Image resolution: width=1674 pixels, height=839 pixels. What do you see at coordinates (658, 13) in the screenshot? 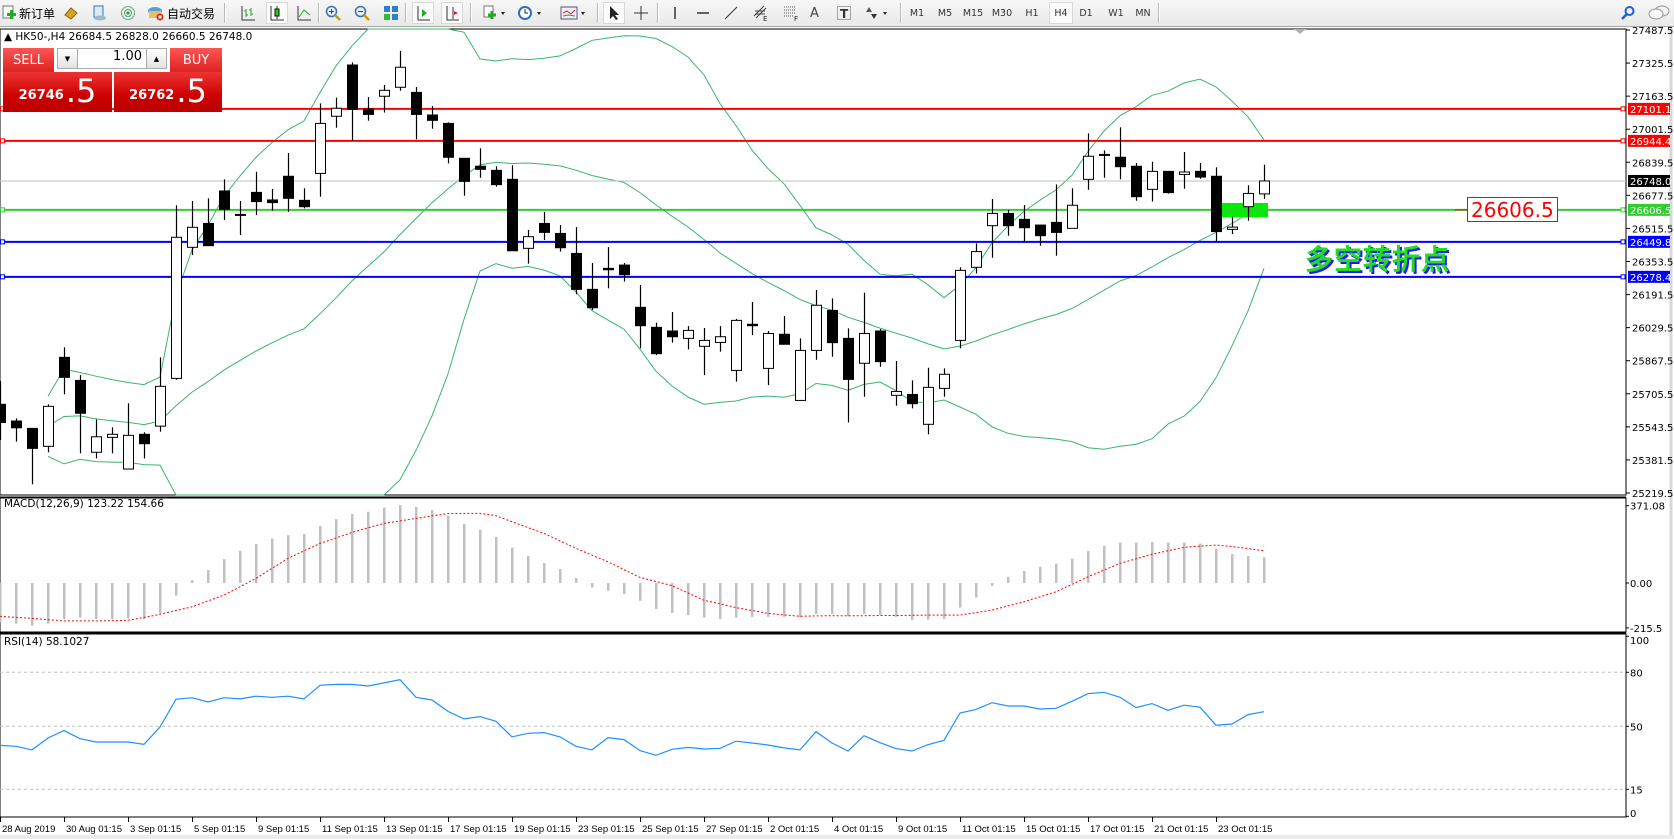
I see `toolbar-separator` at bounding box center [658, 13].